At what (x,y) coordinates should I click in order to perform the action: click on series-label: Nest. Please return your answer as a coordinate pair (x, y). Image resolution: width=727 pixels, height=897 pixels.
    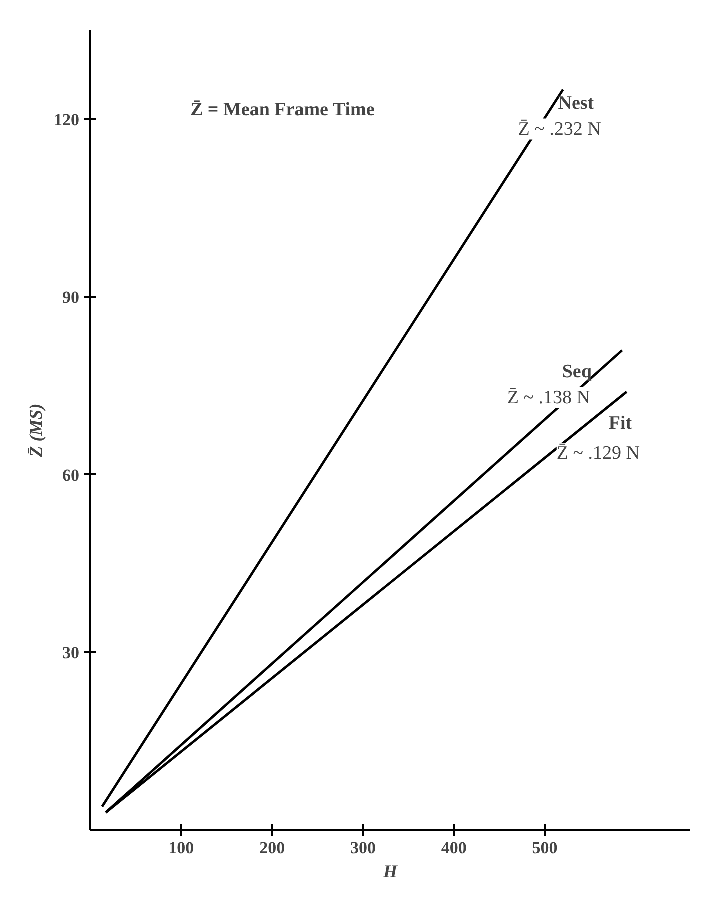
    Looking at the image, I should click on (576, 103).